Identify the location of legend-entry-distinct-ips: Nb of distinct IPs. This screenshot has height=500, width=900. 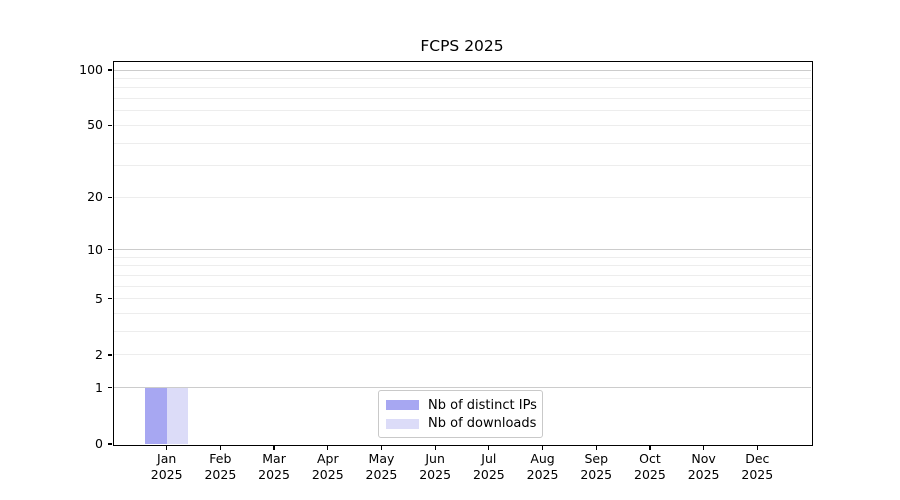
(461, 405).